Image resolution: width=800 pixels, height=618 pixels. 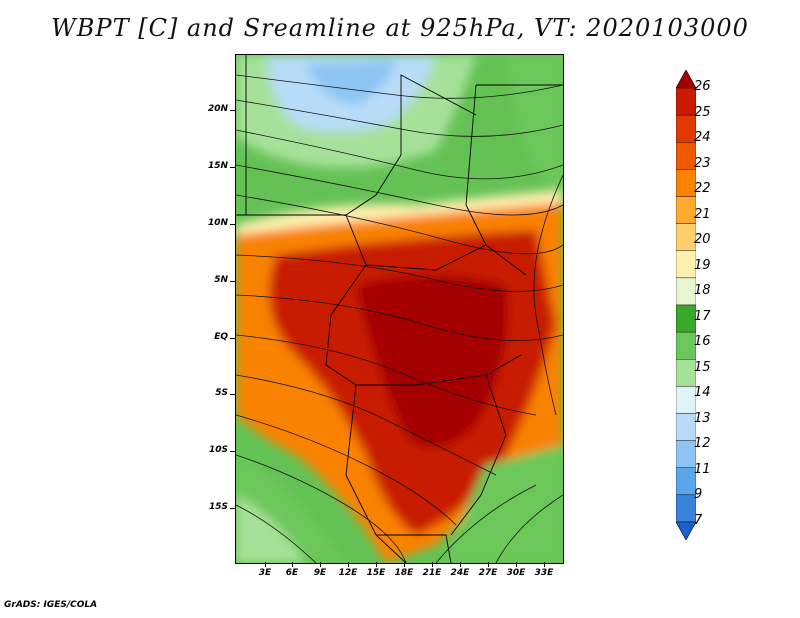 What do you see at coordinates (702, 163) in the screenshot?
I see `colorbar-label: 23` at bounding box center [702, 163].